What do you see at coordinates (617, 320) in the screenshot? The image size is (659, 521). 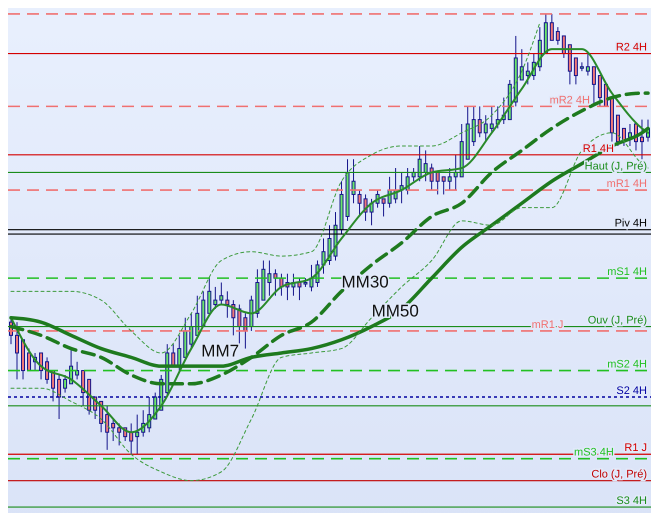 I see `ref-line-label: Ouv (J, Pré)` at bounding box center [617, 320].